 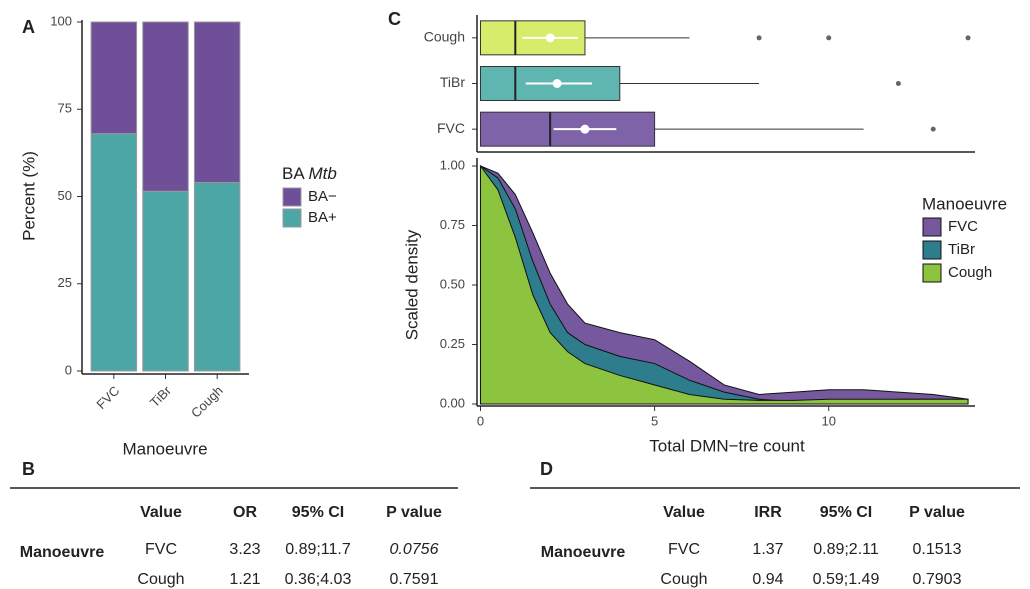 I want to click on table-cell: 0.0756, so click(x=414, y=549).